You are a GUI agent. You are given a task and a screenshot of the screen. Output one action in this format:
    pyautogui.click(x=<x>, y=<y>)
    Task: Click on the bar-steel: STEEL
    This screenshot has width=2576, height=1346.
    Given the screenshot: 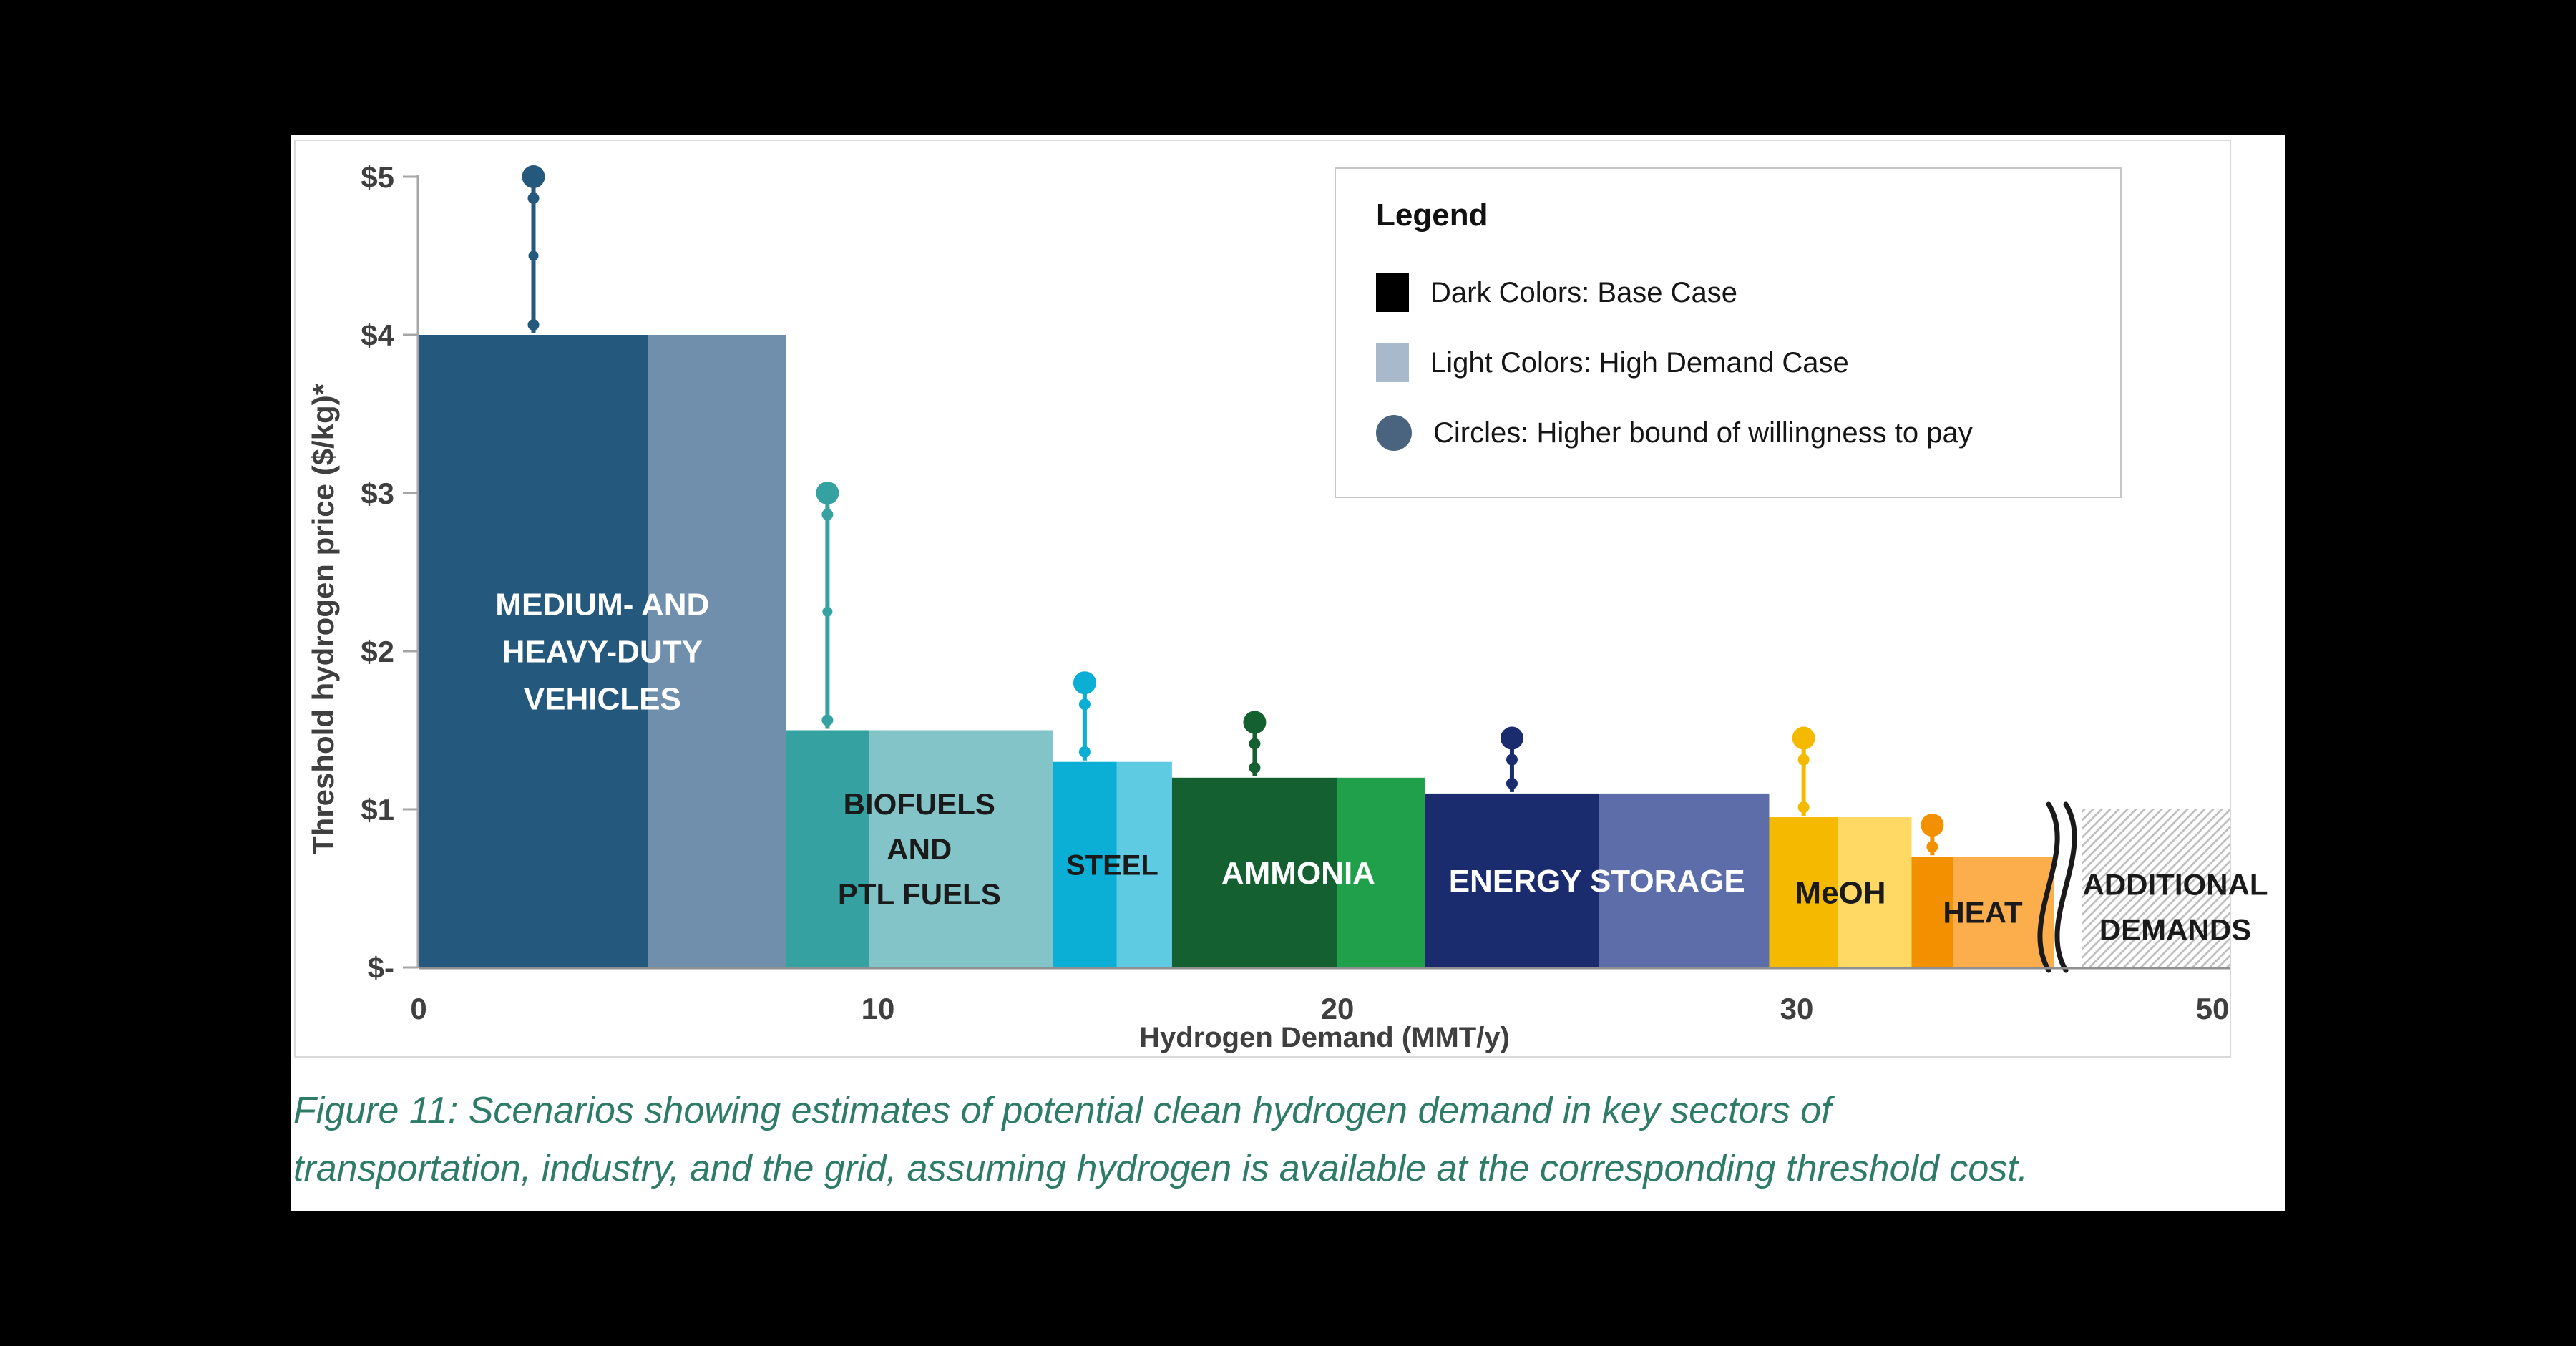 What is the action you would take?
    pyautogui.click(x=1112, y=819)
    